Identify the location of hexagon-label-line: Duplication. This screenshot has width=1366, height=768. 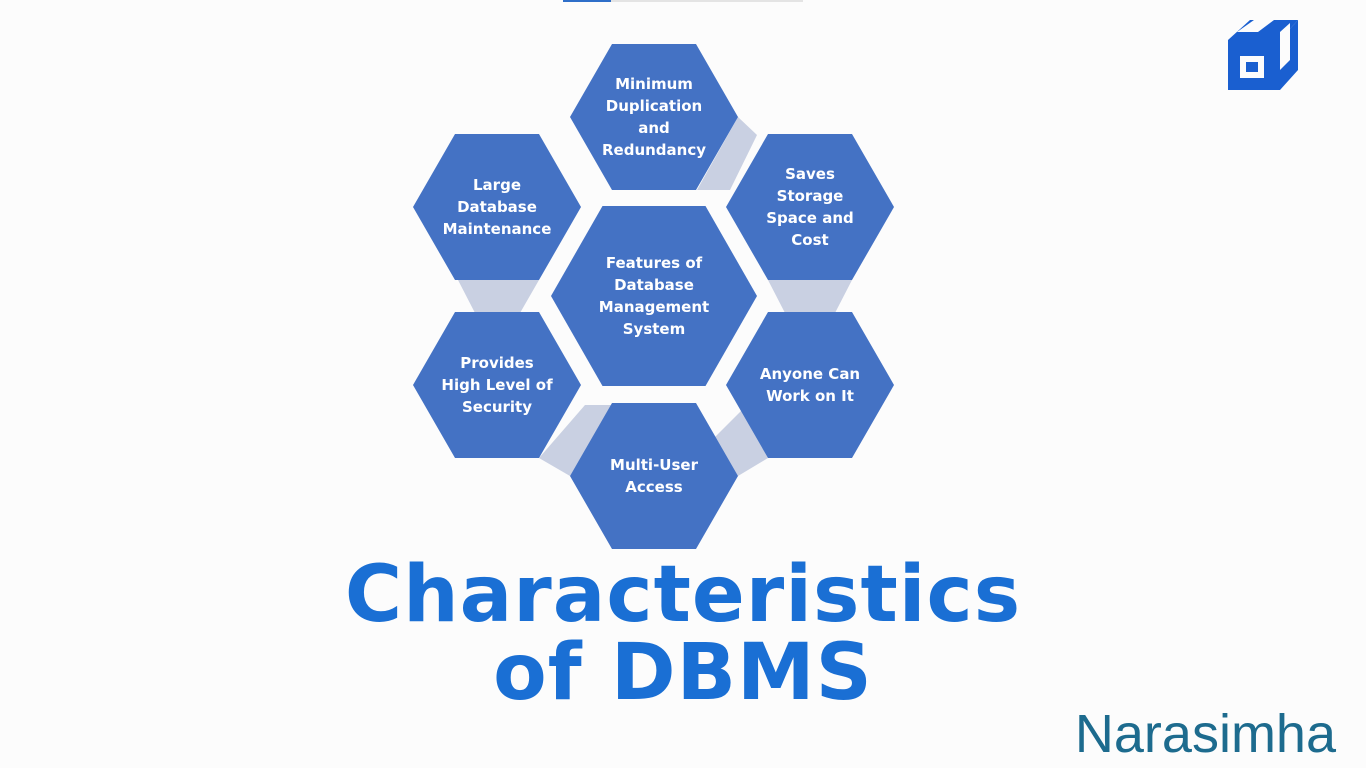
(654, 106).